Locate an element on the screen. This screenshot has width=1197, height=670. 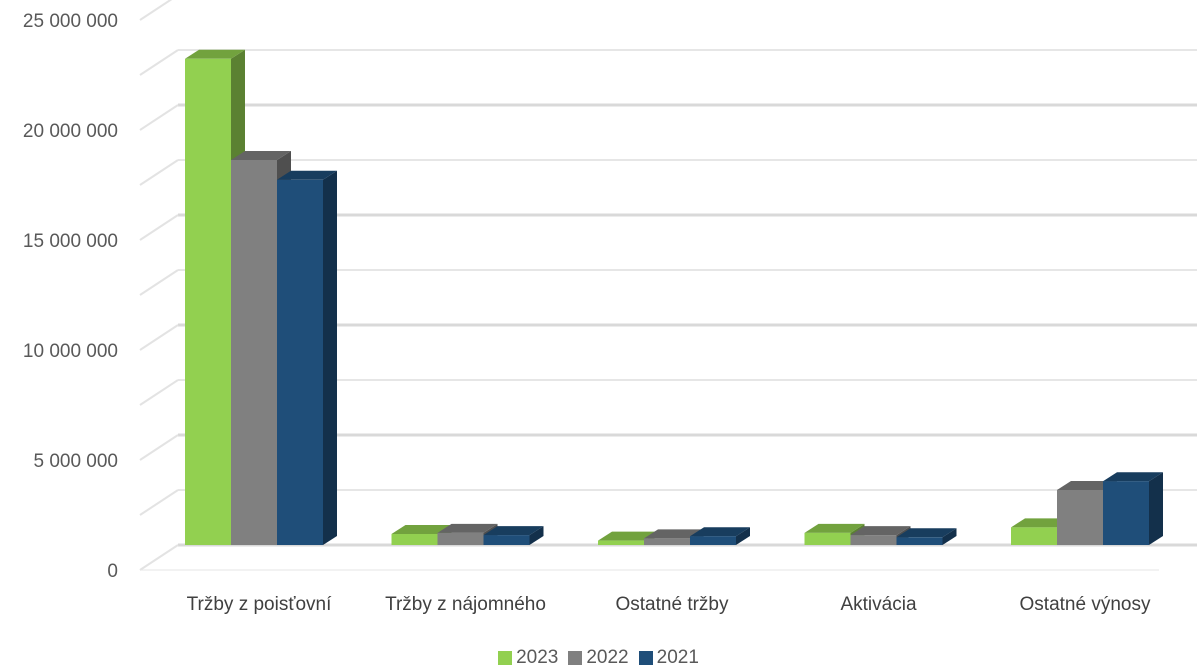
x-tick-label: Ostatné výnosy is located at coordinates (1085, 604).